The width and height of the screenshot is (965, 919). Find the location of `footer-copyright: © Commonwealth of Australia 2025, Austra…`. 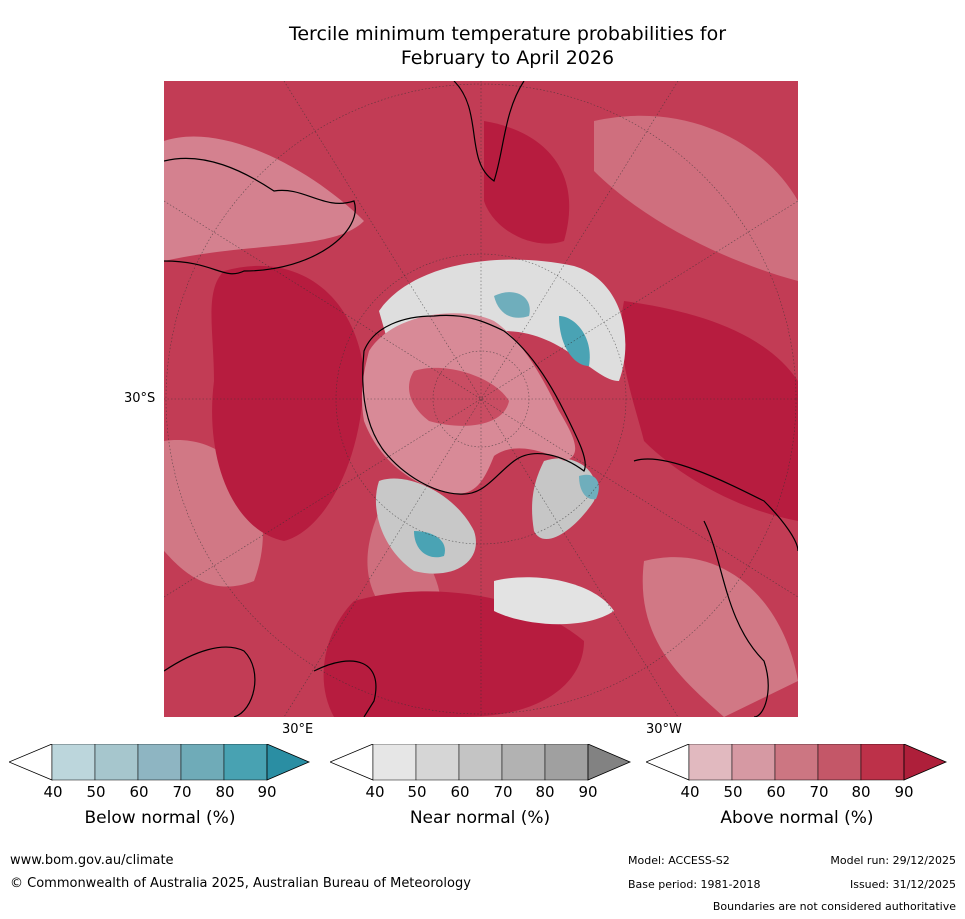

footer-copyright: © Commonwealth of Australia 2025, Austra… is located at coordinates (240, 883).